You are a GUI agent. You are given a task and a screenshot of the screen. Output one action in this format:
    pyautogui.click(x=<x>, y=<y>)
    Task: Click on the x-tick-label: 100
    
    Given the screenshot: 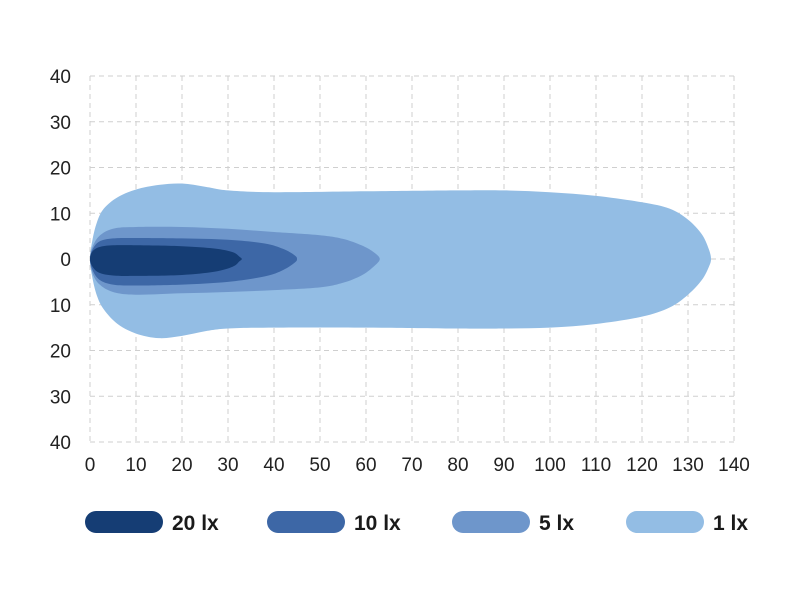 What is the action you would take?
    pyautogui.click(x=550, y=465)
    